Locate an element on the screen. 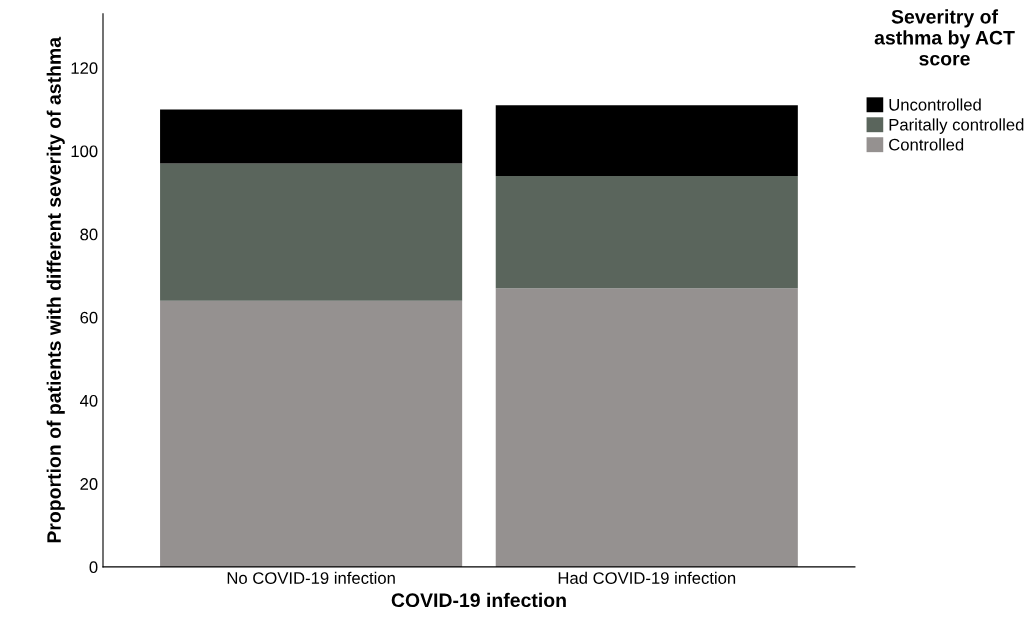  y-tick-label: 20 is located at coordinates (89, 484).